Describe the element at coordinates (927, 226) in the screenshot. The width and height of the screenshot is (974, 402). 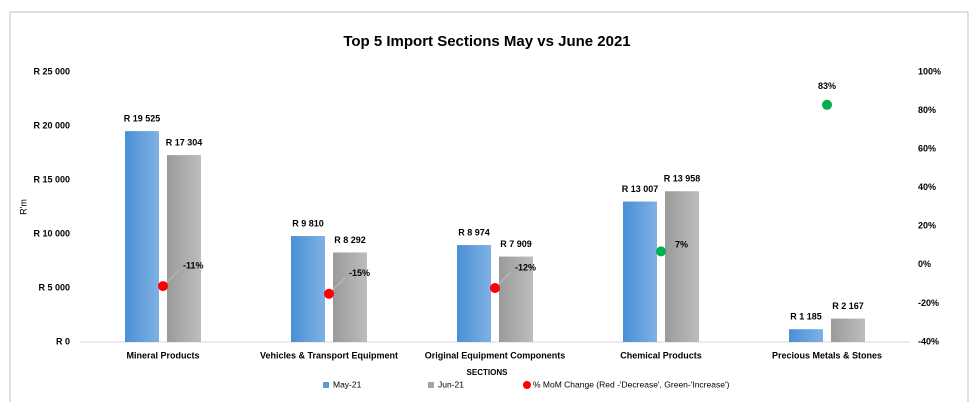
I see `y2-tick-label: 20%` at that location.